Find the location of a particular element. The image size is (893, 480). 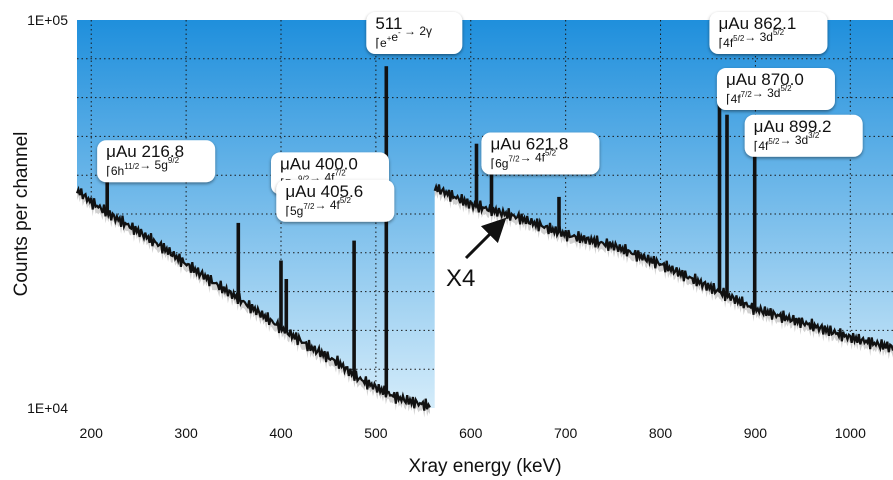

x-tick-label: 200 is located at coordinates (92, 433).